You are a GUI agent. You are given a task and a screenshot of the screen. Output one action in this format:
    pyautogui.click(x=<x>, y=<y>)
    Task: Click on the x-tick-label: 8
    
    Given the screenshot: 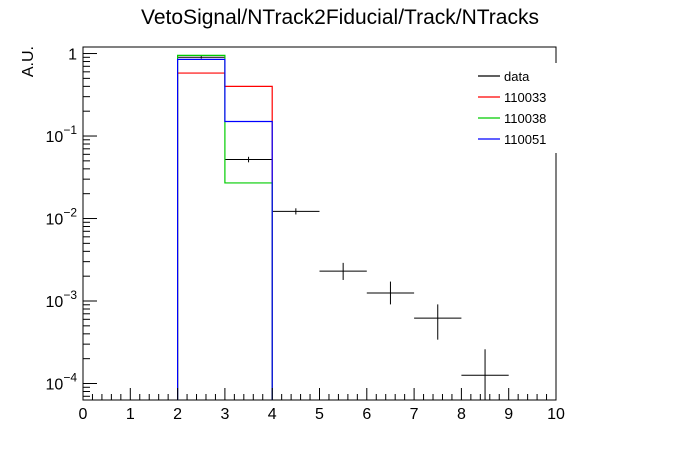 What is the action you would take?
    pyautogui.click(x=461, y=414)
    